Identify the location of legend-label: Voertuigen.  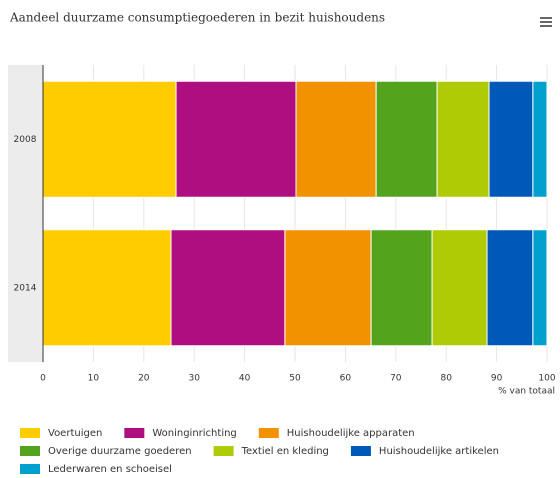
(75, 433).